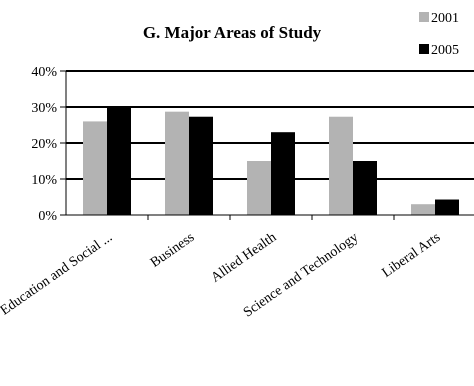  I want to click on legend-label-2001: 2001, so click(445, 18).